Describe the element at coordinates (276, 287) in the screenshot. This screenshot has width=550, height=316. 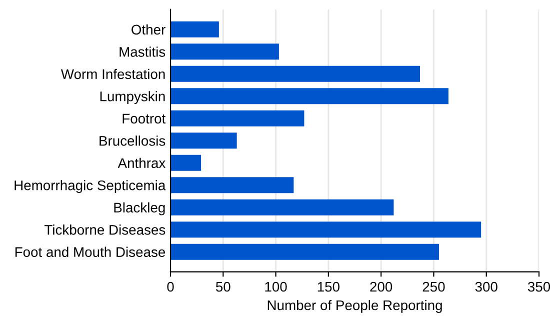
I see `x-tick-label: 100` at that location.